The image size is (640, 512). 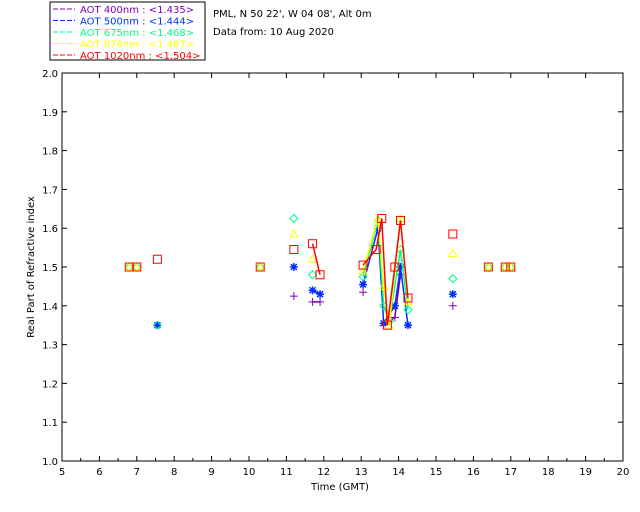 I want to click on y-tick-label: 1.3, so click(x=50, y=346).